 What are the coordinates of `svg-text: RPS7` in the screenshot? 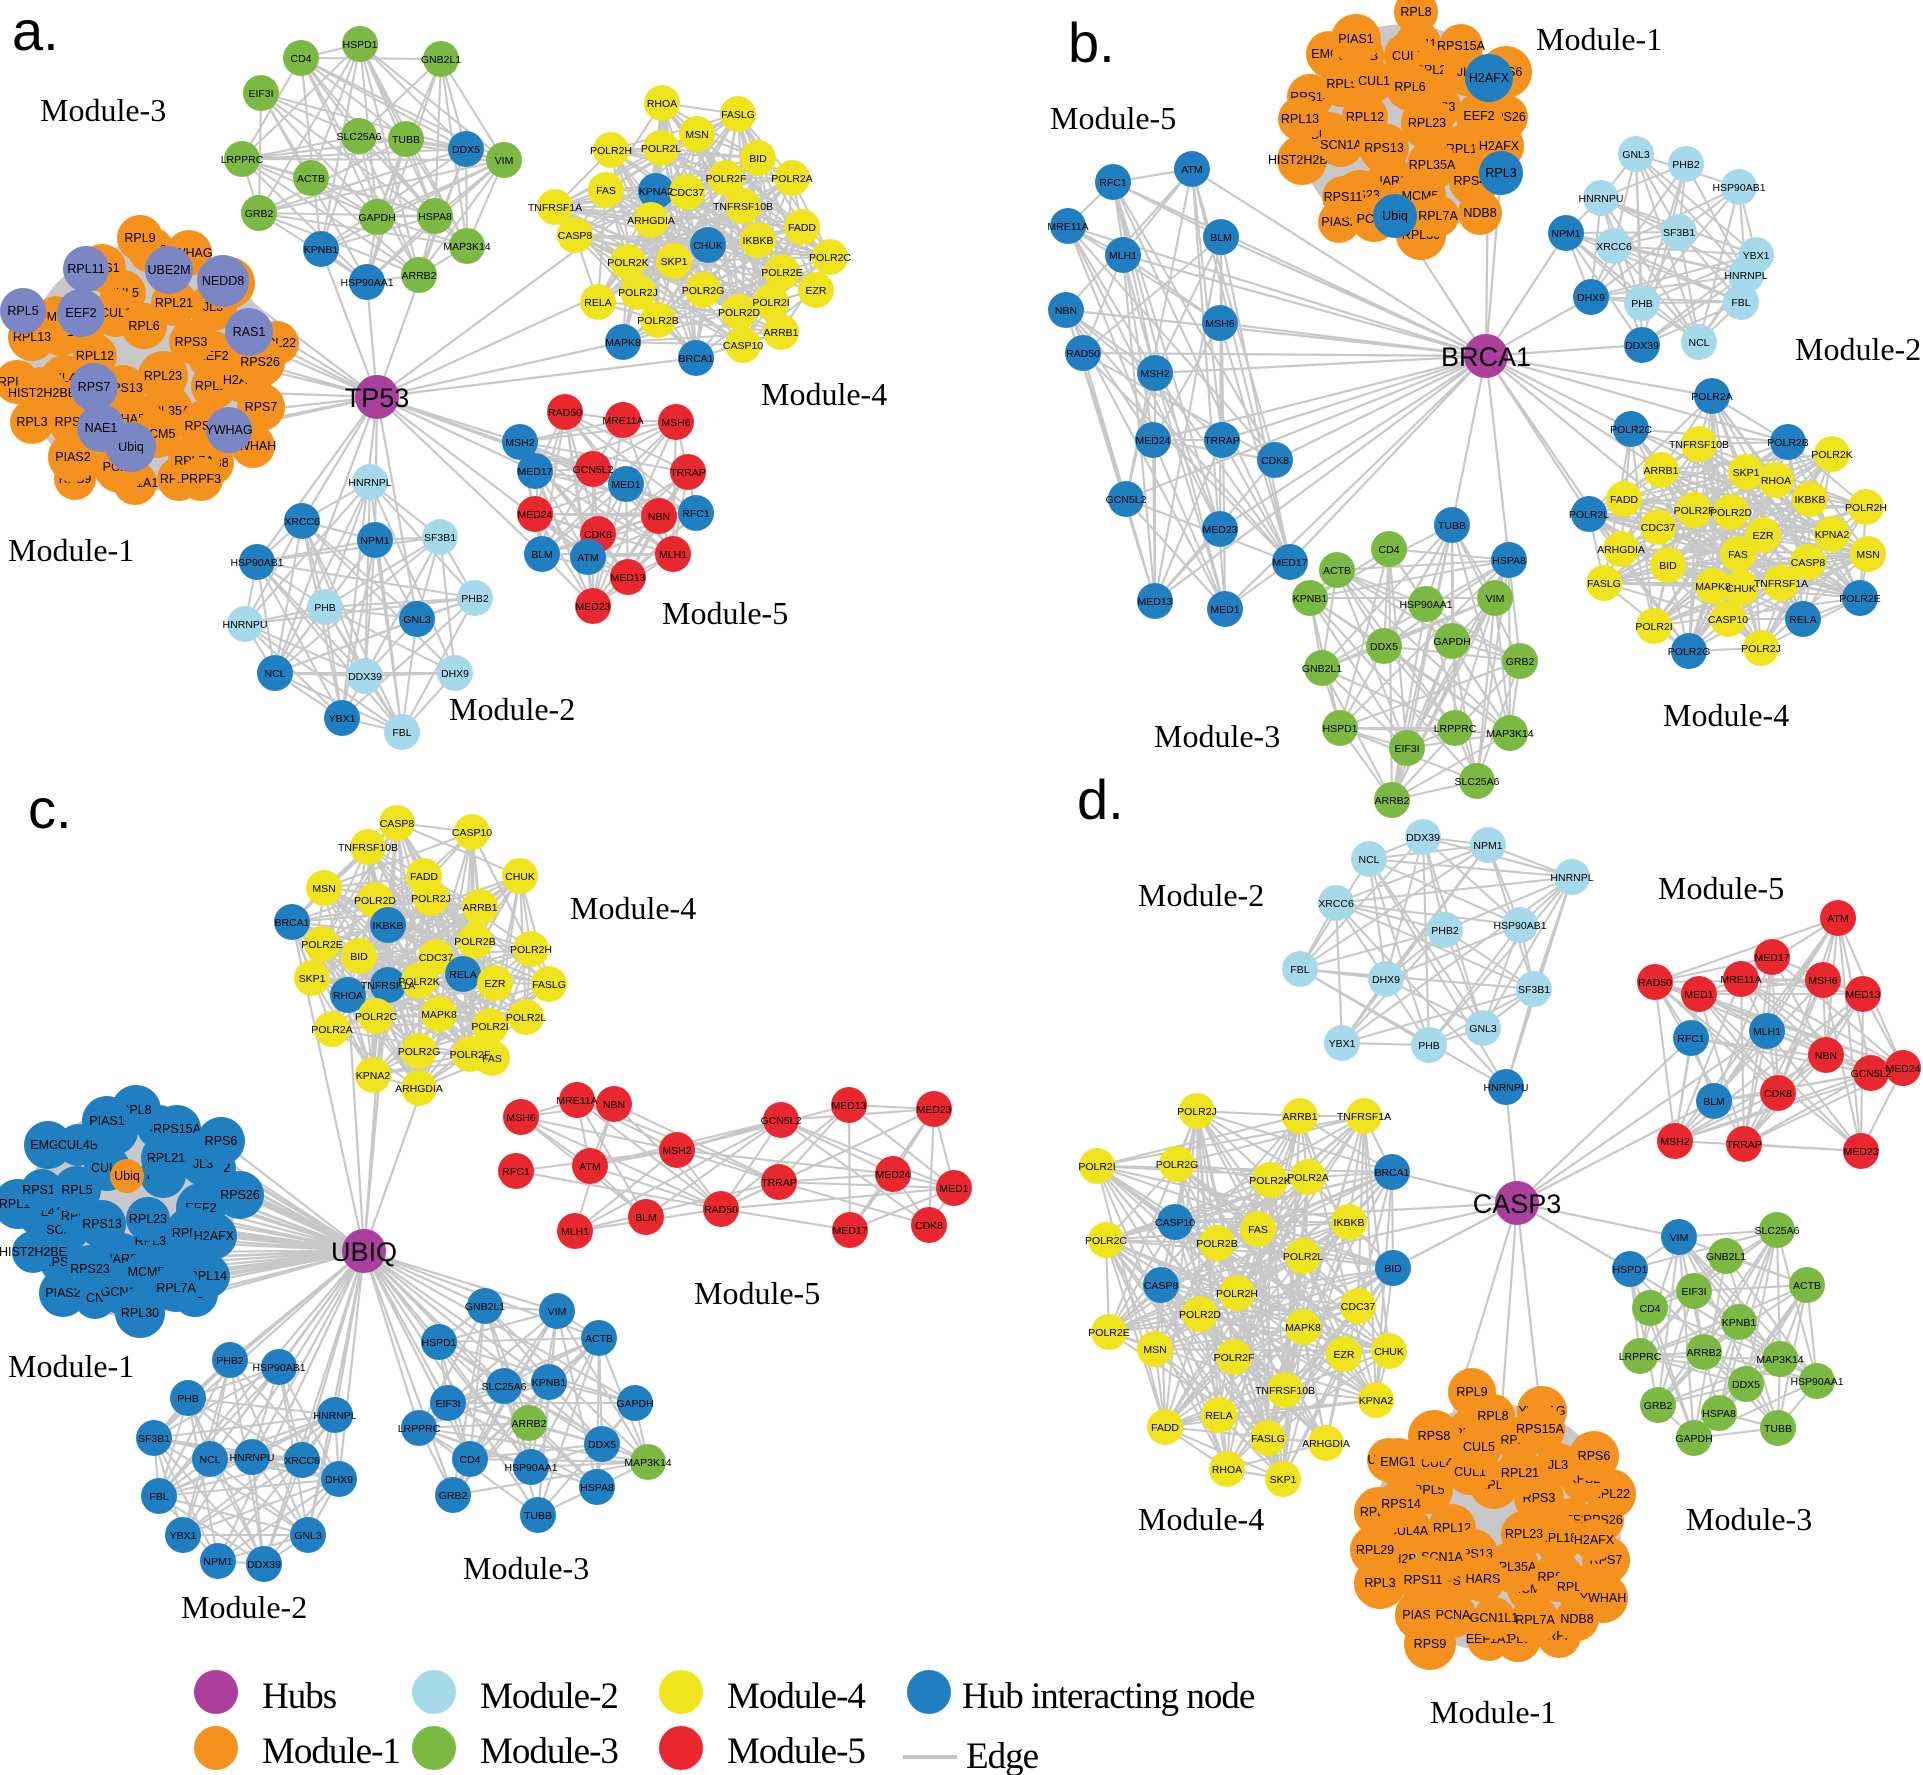 It's located at (261, 407).